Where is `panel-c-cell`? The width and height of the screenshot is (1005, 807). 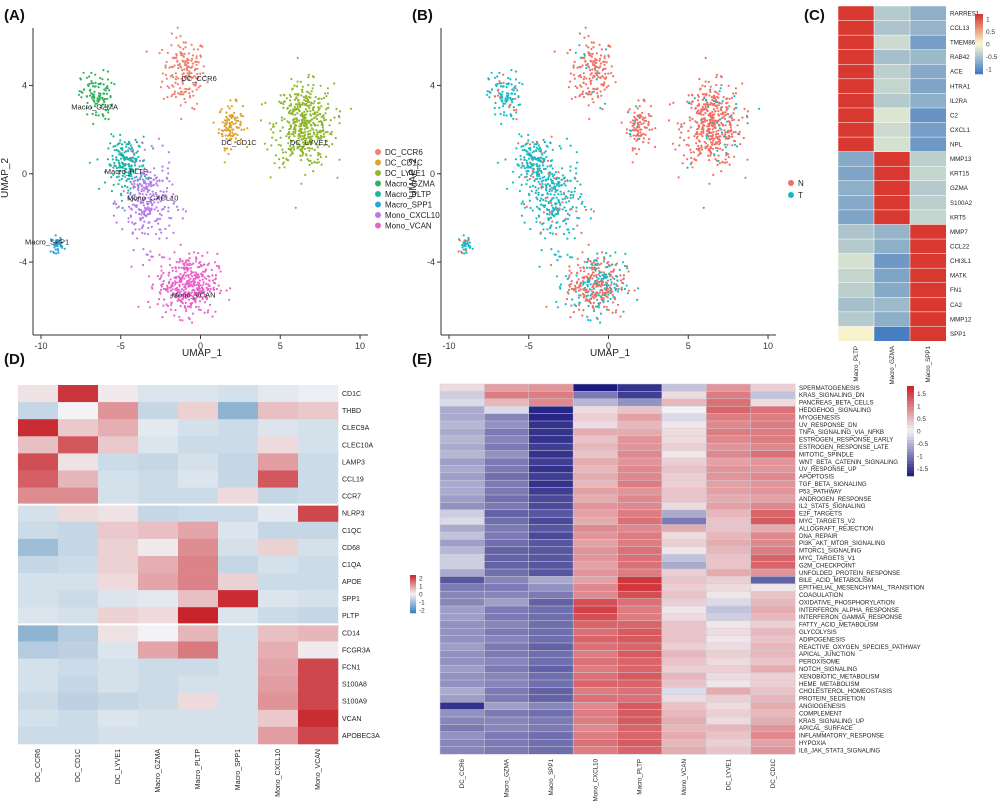 panel-c-cell is located at coordinates (856, 173).